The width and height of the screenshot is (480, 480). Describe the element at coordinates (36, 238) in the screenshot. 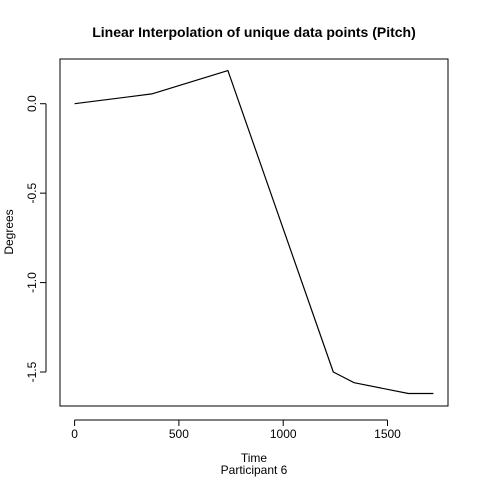

I see `y-axis: 0.0 -0.5 -1.0 -1.5` at that location.